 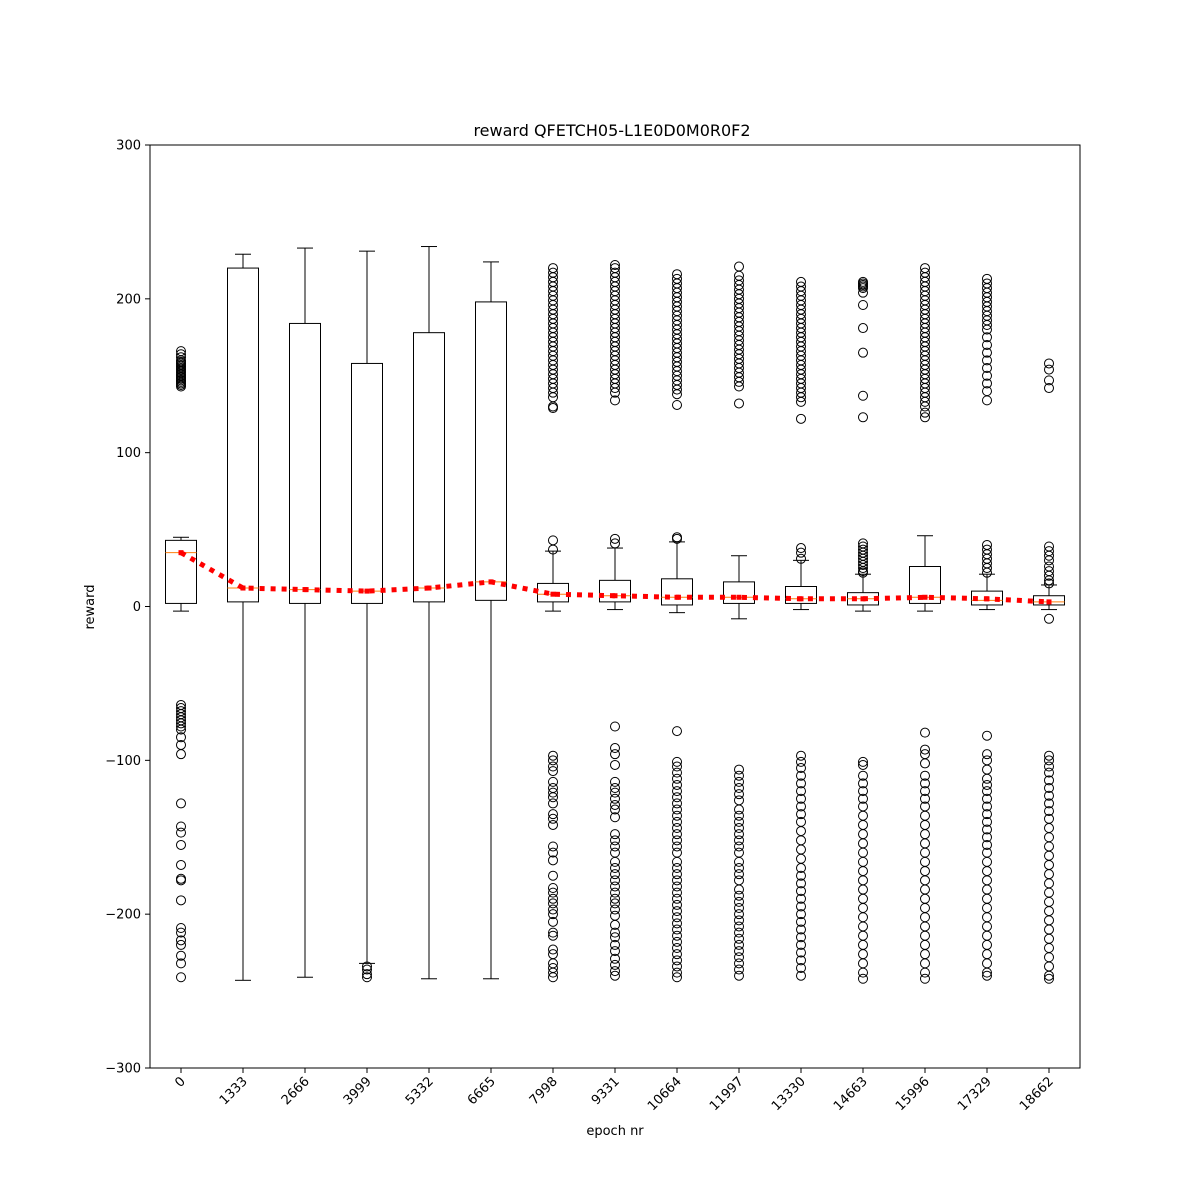 I want to click on x-tick-label: 15996, so click(x=913, y=1094).